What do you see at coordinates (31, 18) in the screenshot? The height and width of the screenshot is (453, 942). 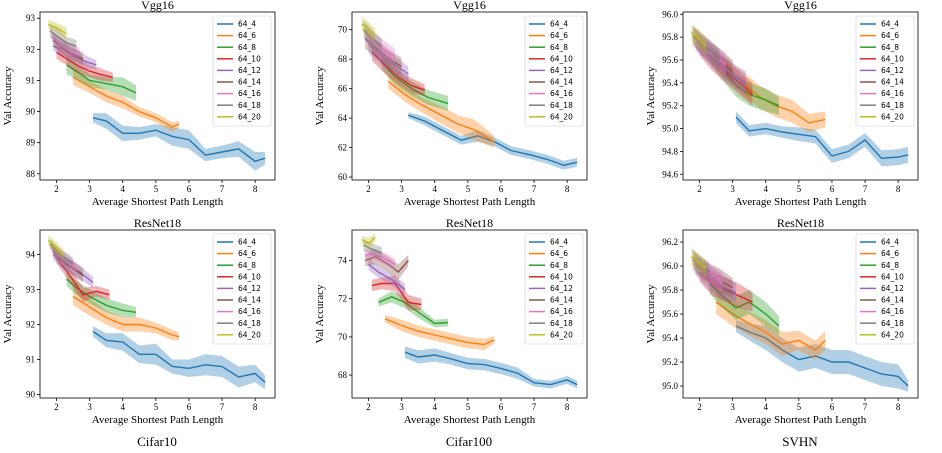 I see `y-tick-label: 93` at bounding box center [31, 18].